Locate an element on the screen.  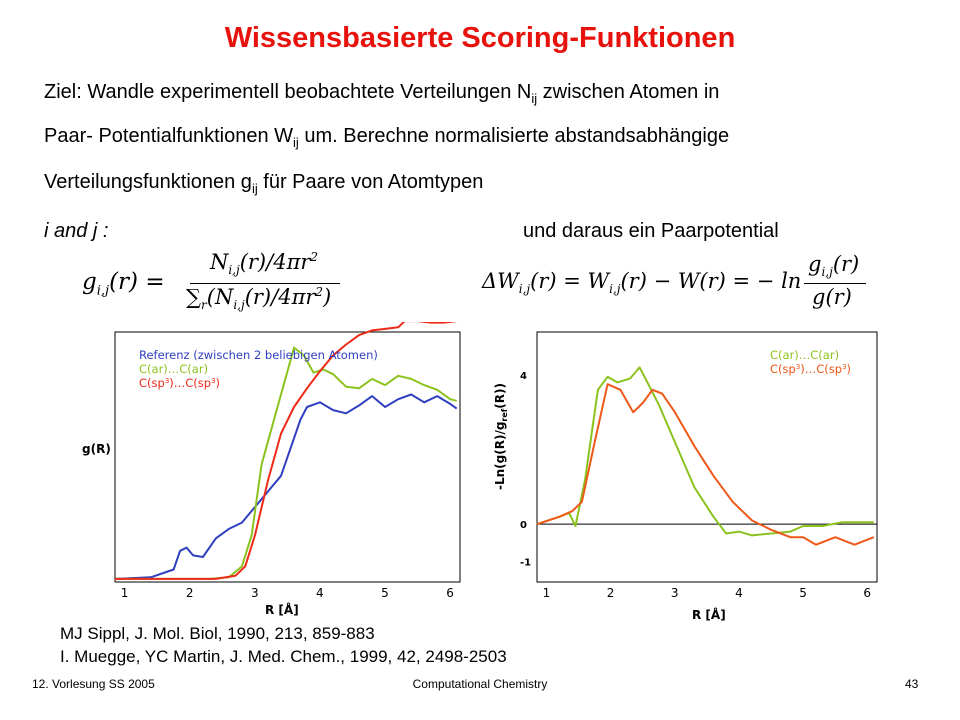
footer-left: 12. Vorlesung SS 2005 is located at coordinates (93, 684).